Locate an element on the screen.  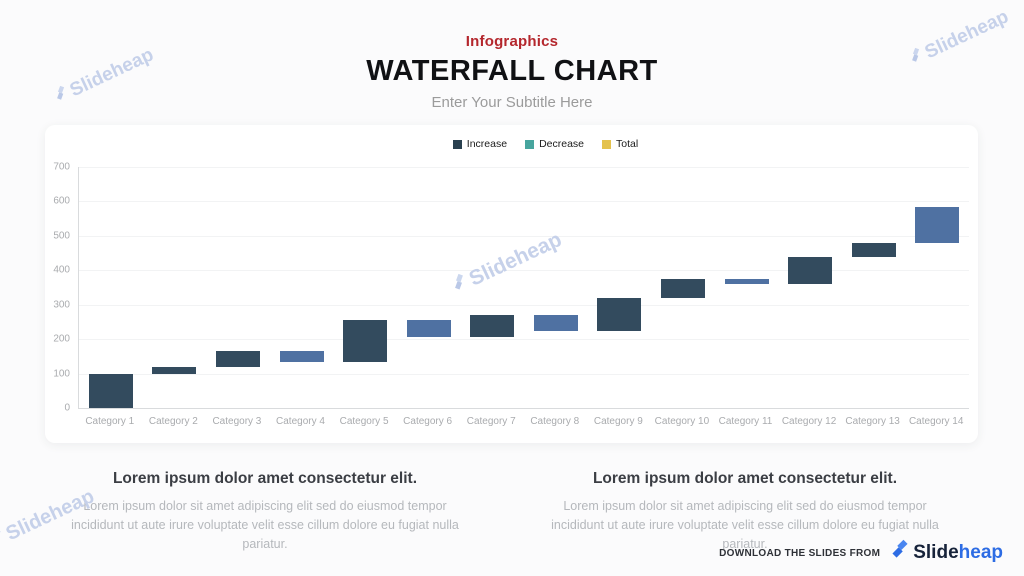
chart-legend: Increase Decrease Total is located at coordinates (545, 144).